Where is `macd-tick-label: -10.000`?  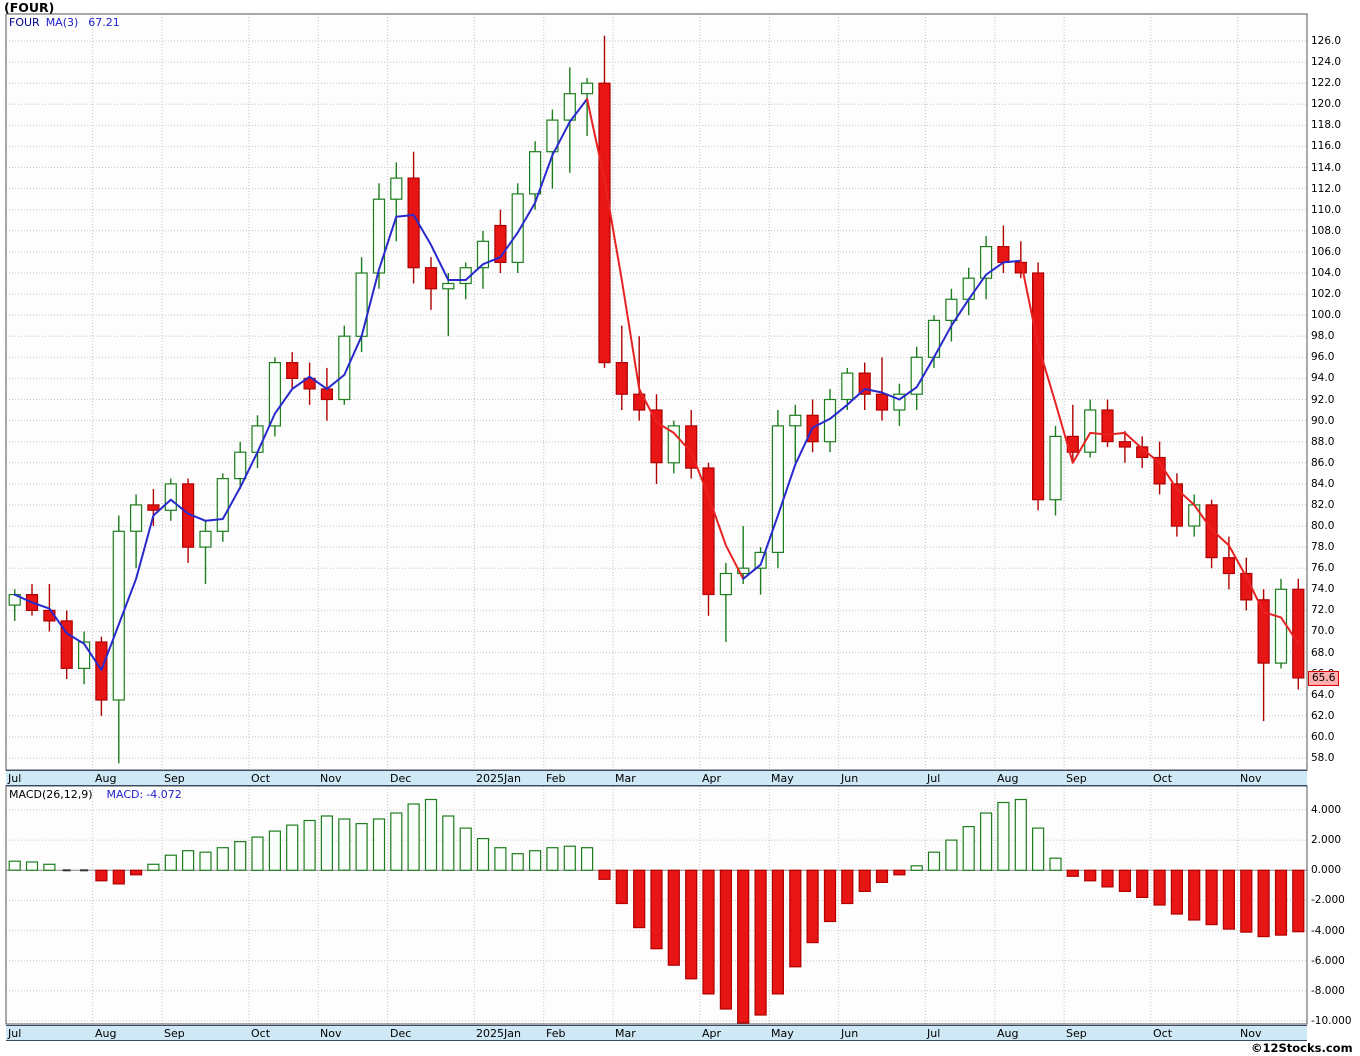
macd-tick-label: -10.000 is located at coordinates (1331, 1021).